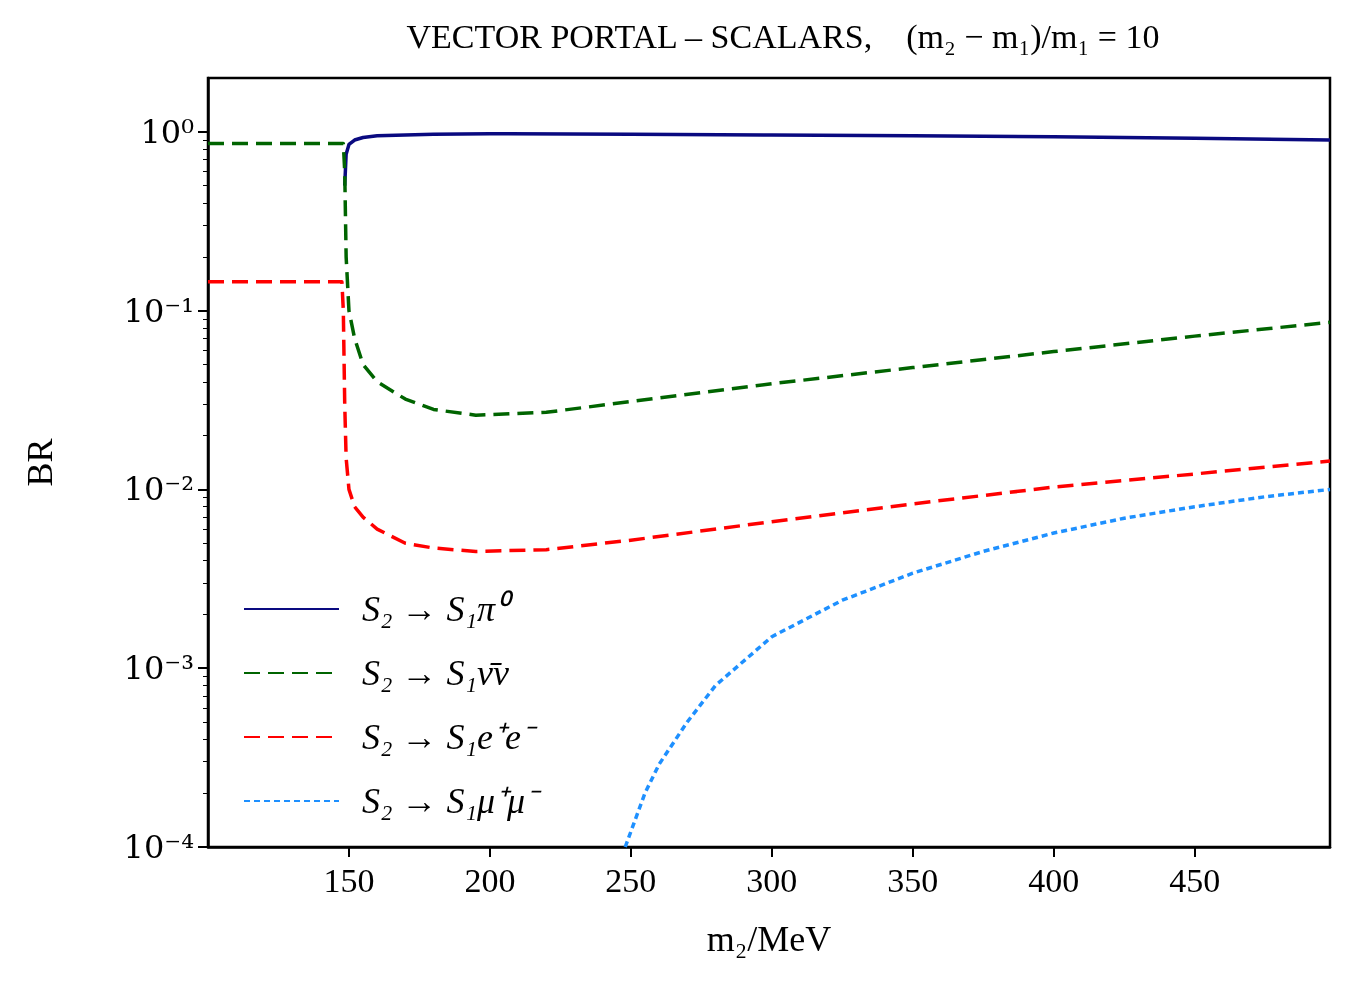  Describe the element at coordinates (772, 880) in the screenshot. I see `x-tick-label: 300` at that location.